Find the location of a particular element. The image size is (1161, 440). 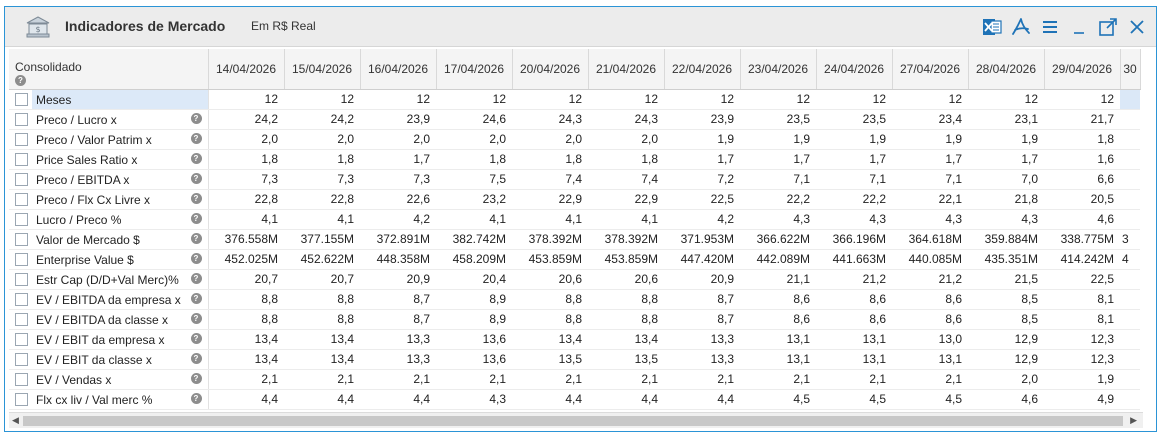

value-cell: 7,3 is located at coordinates (246, 179).